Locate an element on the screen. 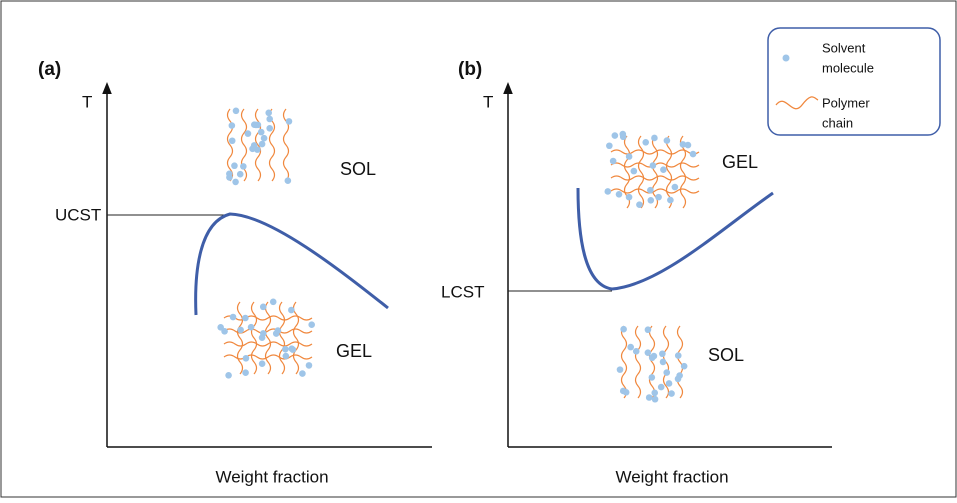 The width and height of the screenshot is (957, 503). legend-text: Solvent is located at coordinates (844, 47).